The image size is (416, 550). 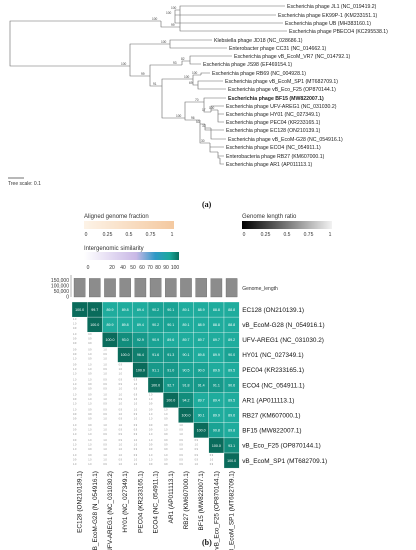 I want to click on heatmap-column-label: vB_EcoM-G28 (N_054916.1), so click(x=95, y=510).